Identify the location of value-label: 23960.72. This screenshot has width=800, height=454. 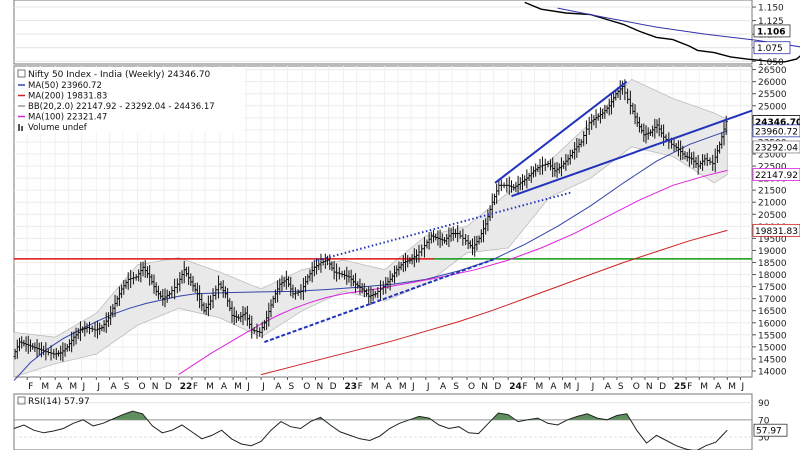
(776, 132).